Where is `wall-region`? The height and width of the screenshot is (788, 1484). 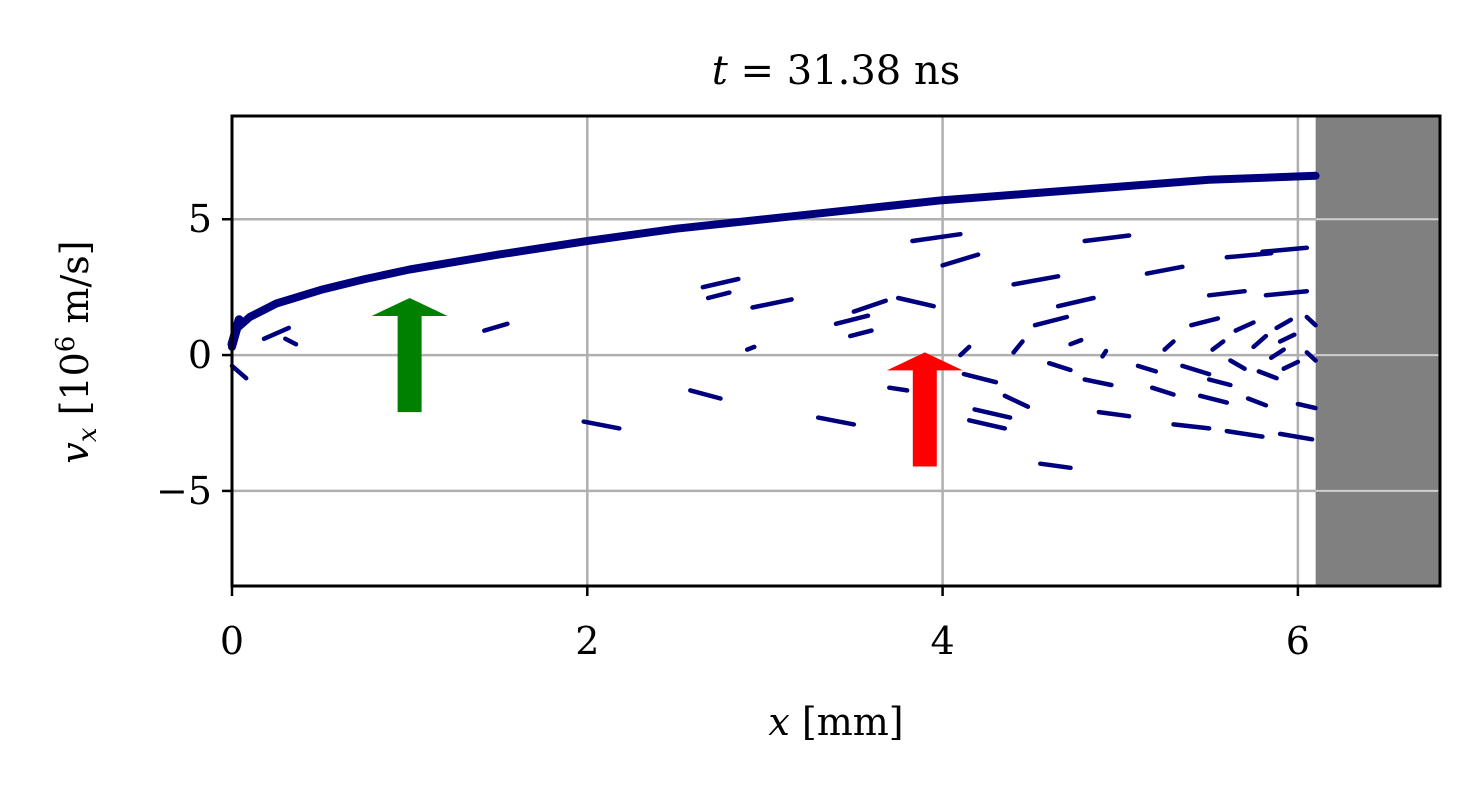 wall-region is located at coordinates (1377, 351).